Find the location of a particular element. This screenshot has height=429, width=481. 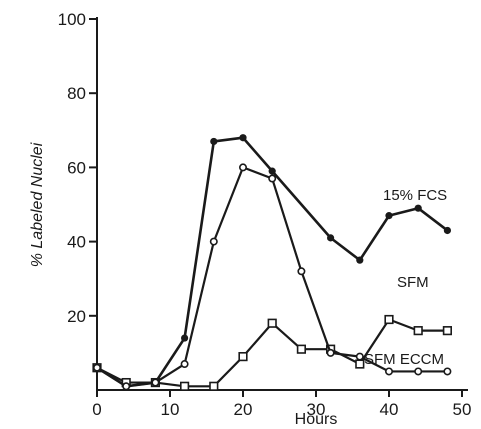

x-tick-label-0: 0 is located at coordinates (96, 409).